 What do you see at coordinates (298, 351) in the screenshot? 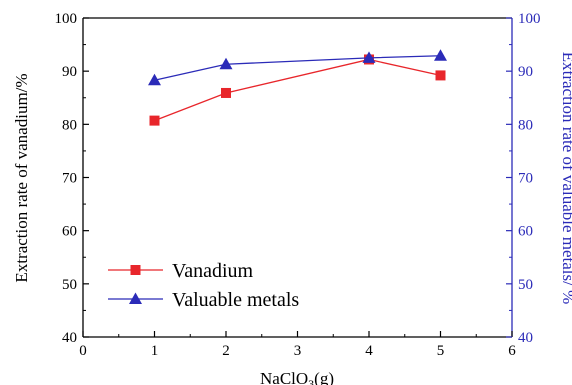
I see `x-tick-label: 3` at bounding box center [298, 351].